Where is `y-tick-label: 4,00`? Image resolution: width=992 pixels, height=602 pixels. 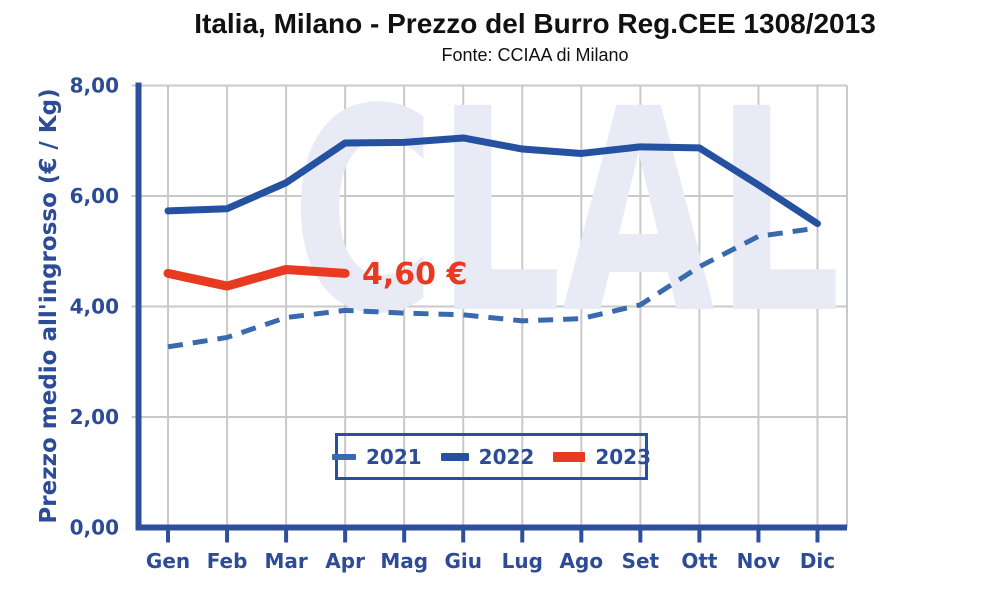
y-tick-label: 4,00 is located at coordinates (94, 307).